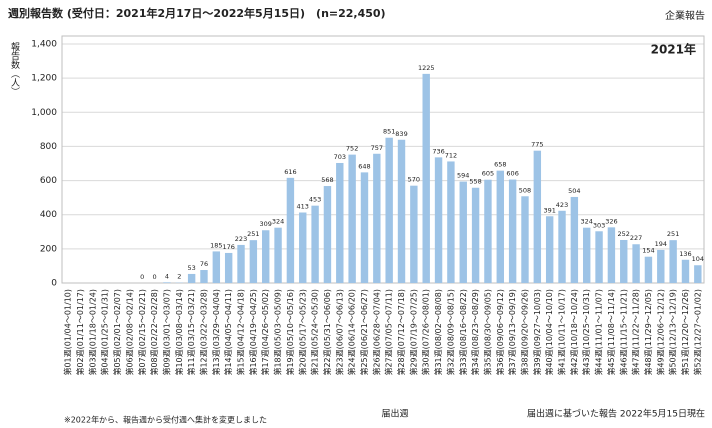  Describe the element at coordinates (426, 332) in the screenshot. I see `x-tick-label: 第30週(07/26～08/01)` at that location.